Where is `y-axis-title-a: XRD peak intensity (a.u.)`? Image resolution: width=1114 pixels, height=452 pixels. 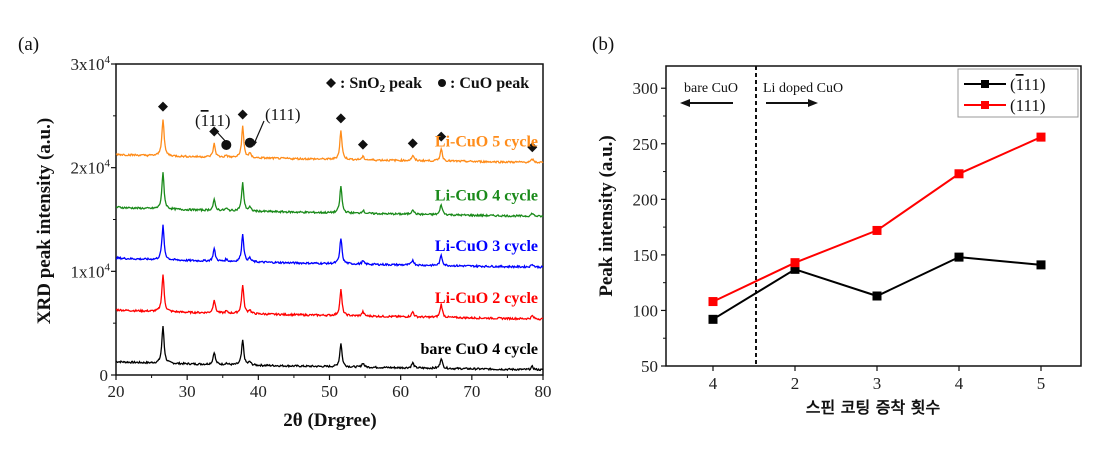
y-axis-title-a: XRD peak intensity (a.u.) is located at coordinates (44, 221).